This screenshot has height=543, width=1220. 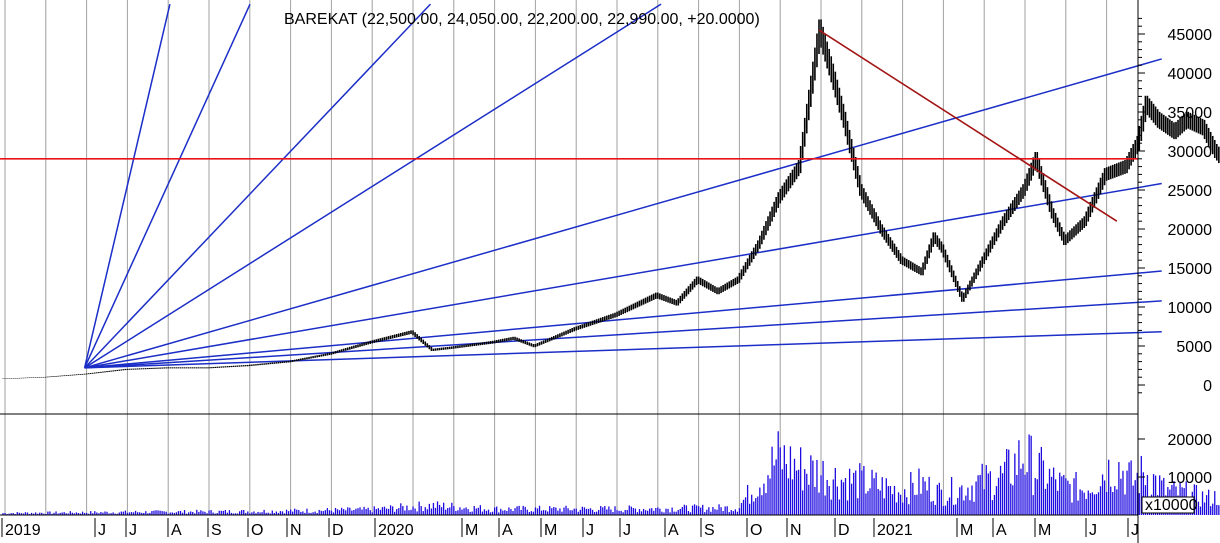 What do you see at coordinates (396, 530) in the screenshot?
I see `time-tick-label: 2020` at bounding box center [396, 530].